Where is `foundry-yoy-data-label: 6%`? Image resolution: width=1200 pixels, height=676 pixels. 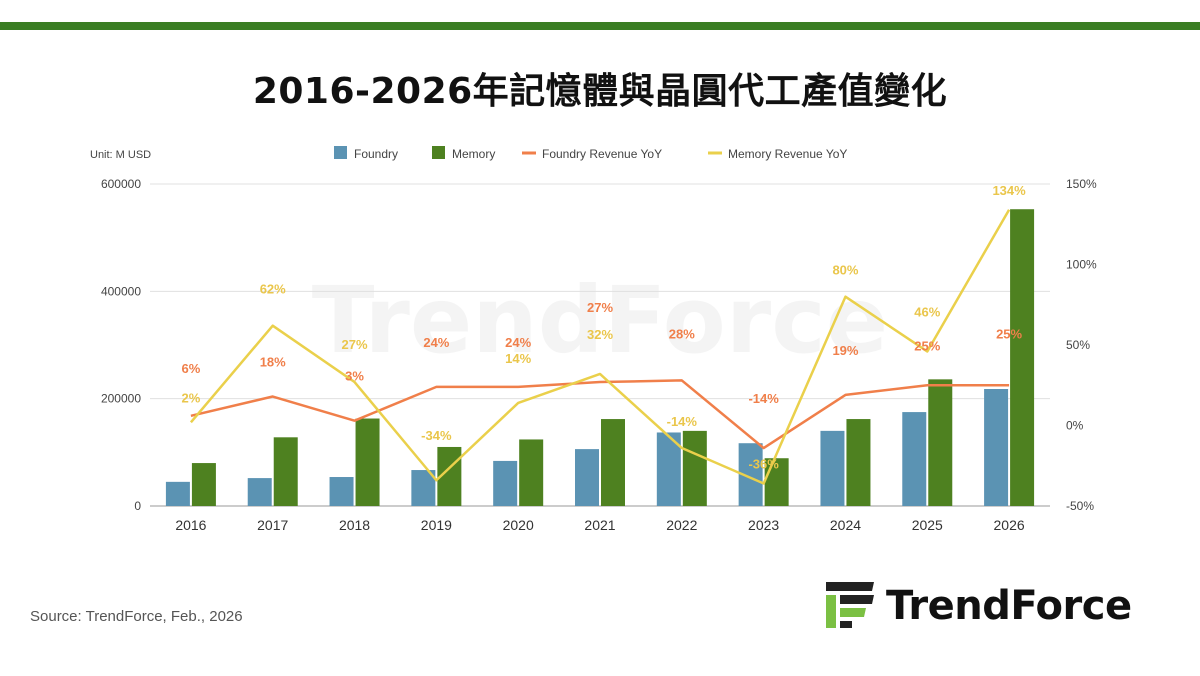
foundry-yoy-data-label: 6% is located at coordinates (191, 368).